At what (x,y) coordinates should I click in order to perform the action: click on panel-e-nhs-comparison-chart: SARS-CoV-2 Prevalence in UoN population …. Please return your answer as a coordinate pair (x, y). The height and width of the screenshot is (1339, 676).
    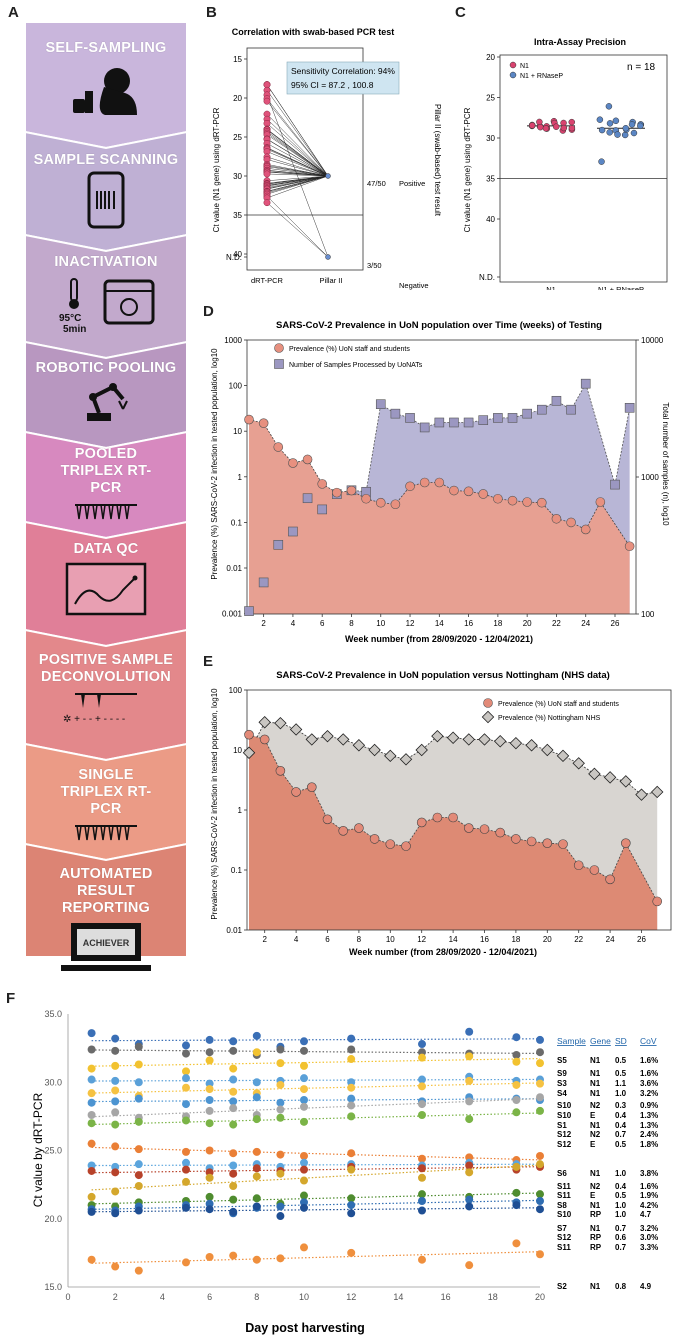
    Looking at the image, I should click on (441, 813).